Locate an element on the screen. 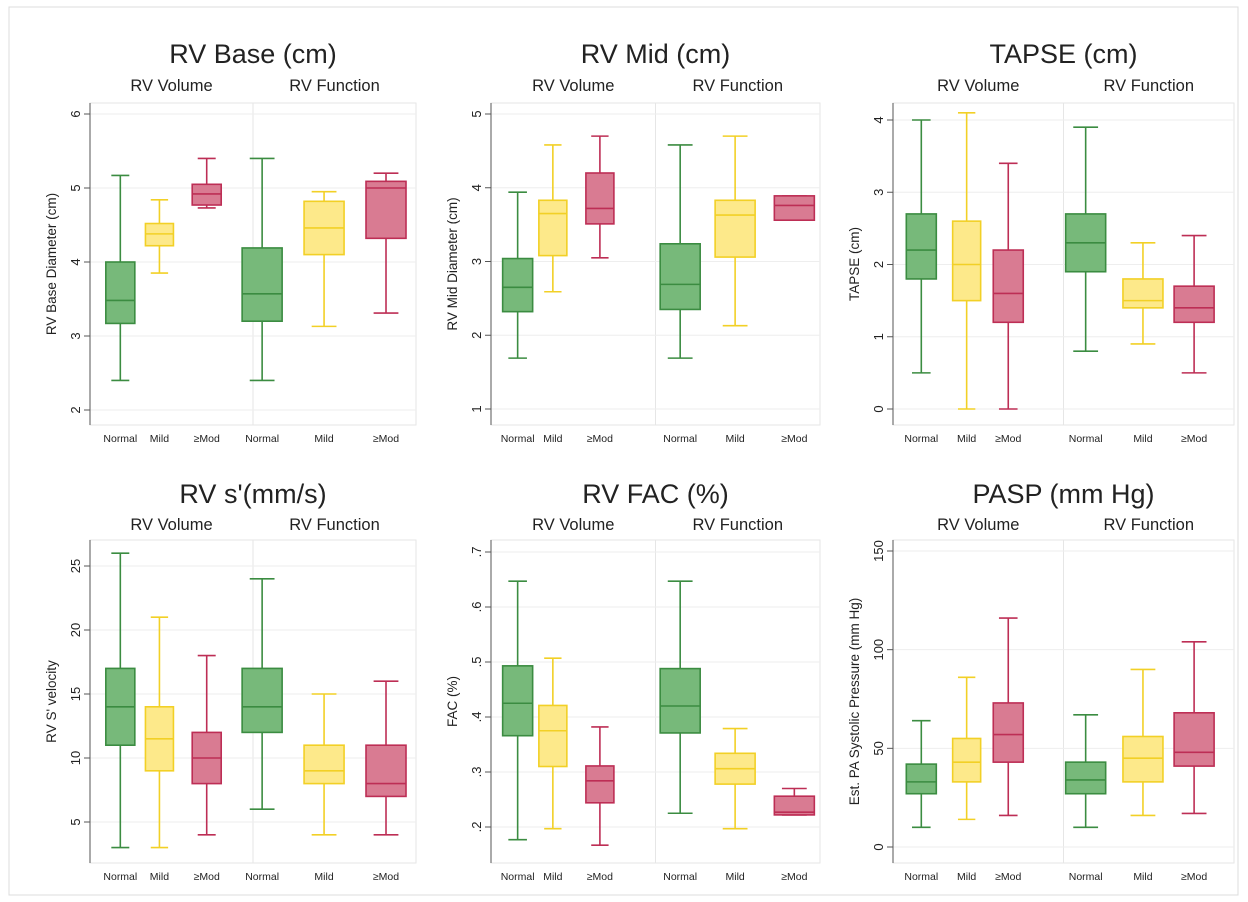 The width and height of the screenshot is (1248, 902). y-tick-label: 50 is located at coordinates (878, 748).